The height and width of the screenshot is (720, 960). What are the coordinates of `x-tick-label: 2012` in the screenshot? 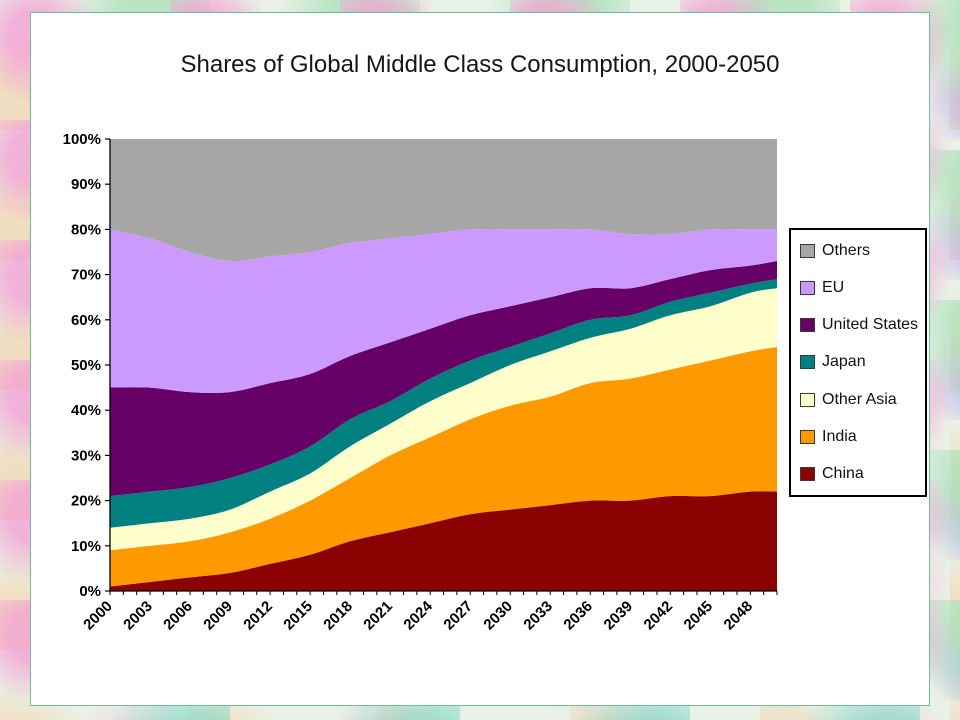 It's located at (258, 616).